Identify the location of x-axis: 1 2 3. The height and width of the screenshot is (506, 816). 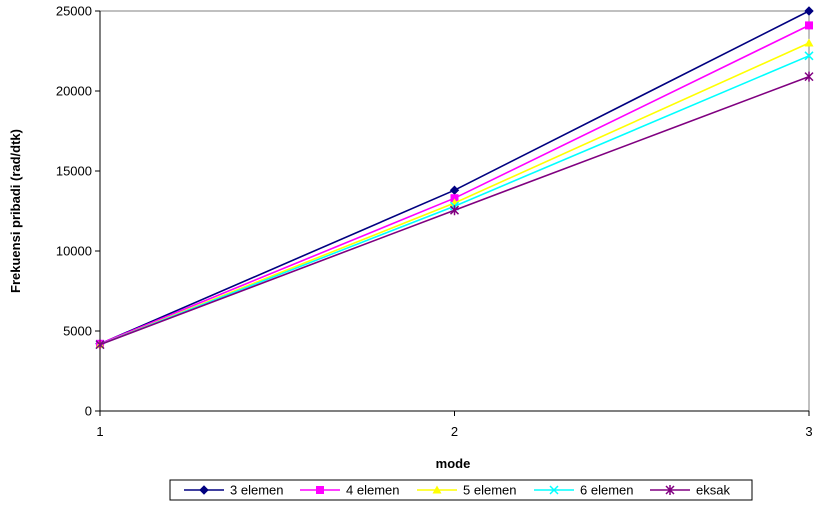
(454, 424).